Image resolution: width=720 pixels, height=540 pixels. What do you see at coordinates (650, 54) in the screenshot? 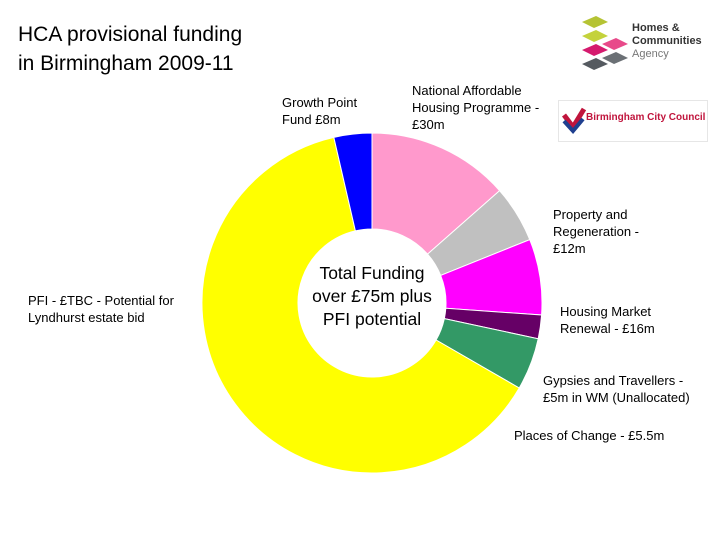
I see `hca-logo-line-3: Agency` at bounding box center [650, 54].